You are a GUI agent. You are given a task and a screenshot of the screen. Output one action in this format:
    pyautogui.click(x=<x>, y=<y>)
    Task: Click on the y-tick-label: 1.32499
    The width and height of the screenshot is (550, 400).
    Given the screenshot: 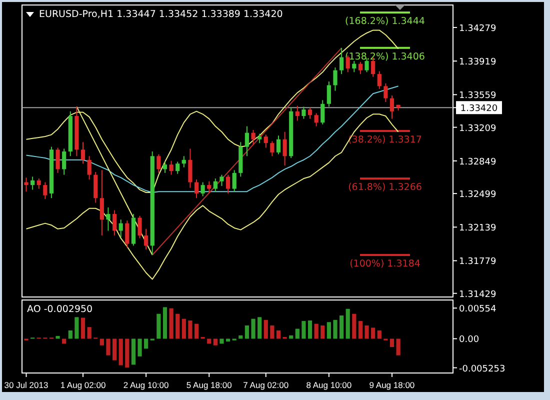 What is the action you would take?
    pyautogui.click(x=477, y=195)
    